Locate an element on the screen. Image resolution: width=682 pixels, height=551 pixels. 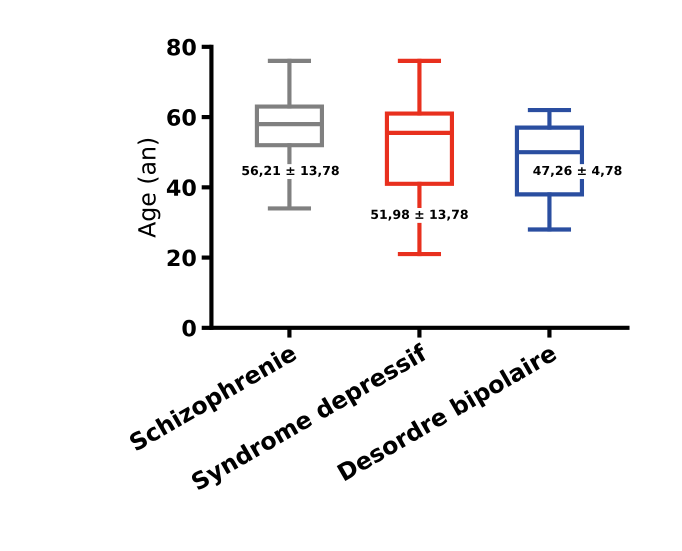
y-tick-label: 40 is located at coordinates (181, 187).